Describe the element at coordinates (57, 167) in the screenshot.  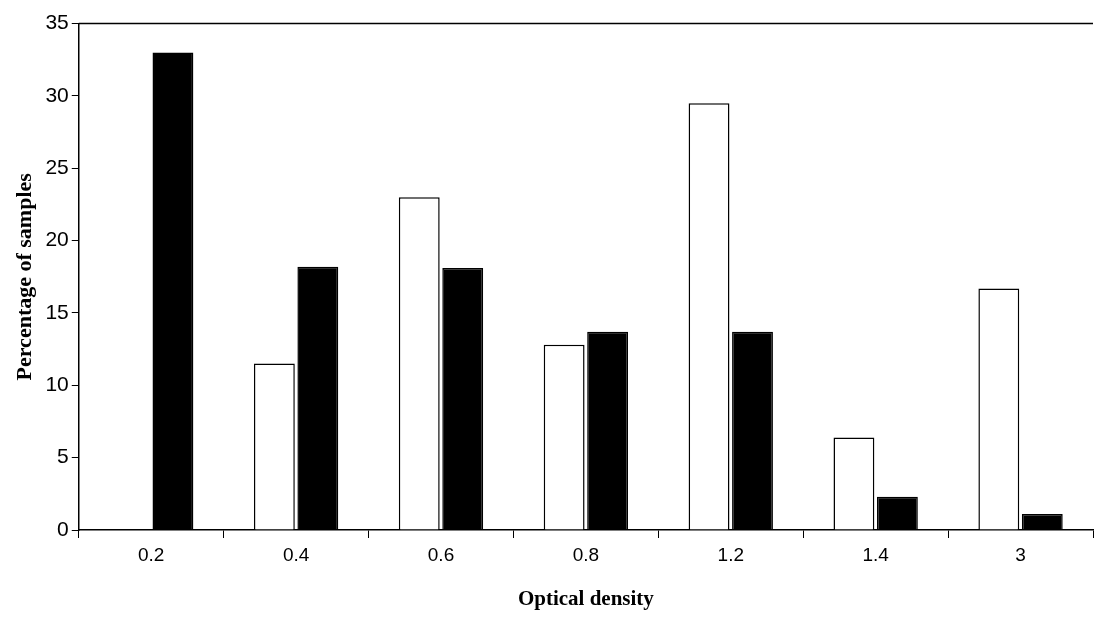
I see `y-tick-label: 25` at that location.